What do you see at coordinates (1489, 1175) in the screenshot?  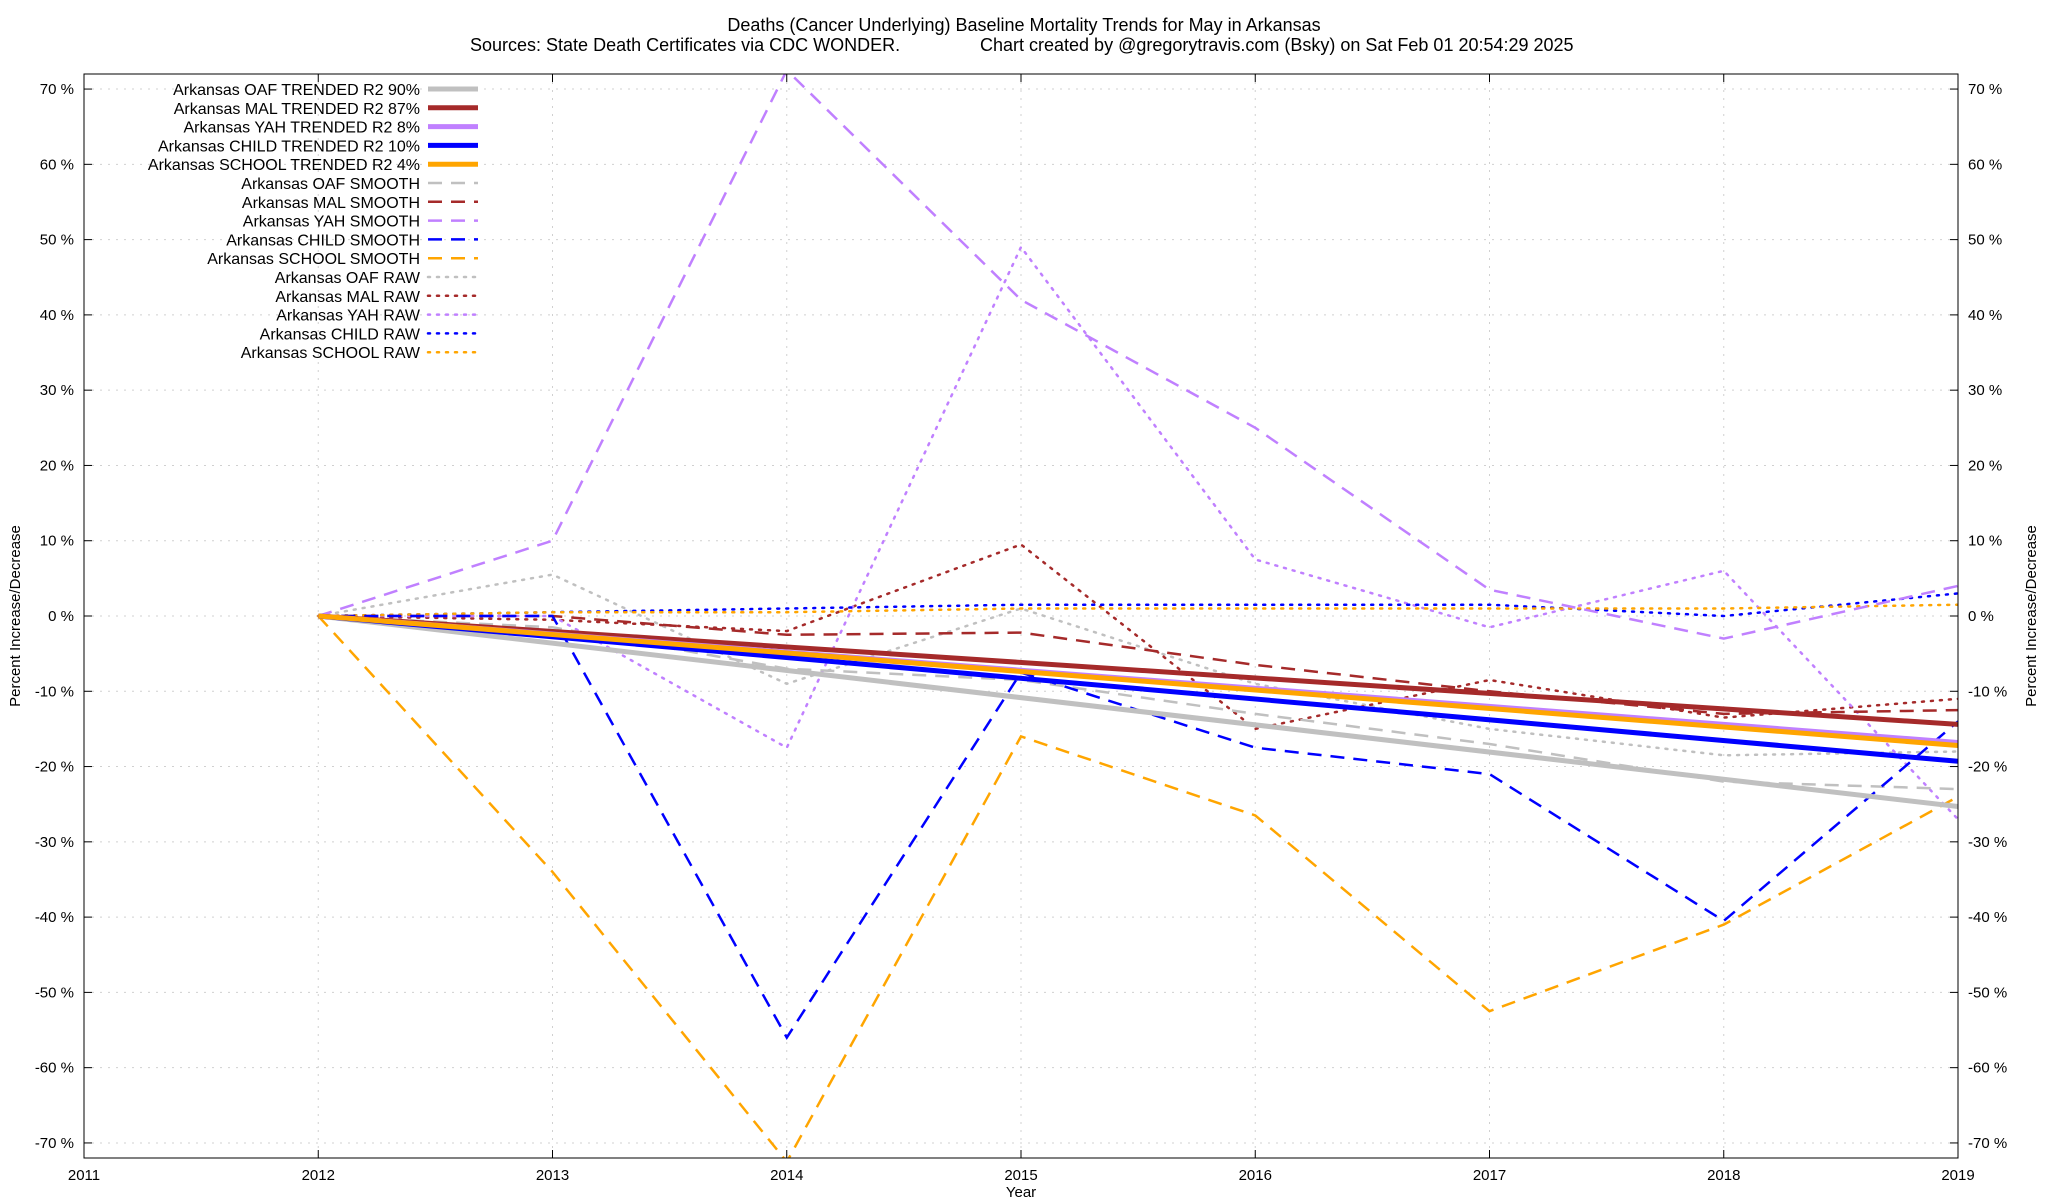 I see `x-tick-label-2017: 2017` at bounding box center [1489, 1175].